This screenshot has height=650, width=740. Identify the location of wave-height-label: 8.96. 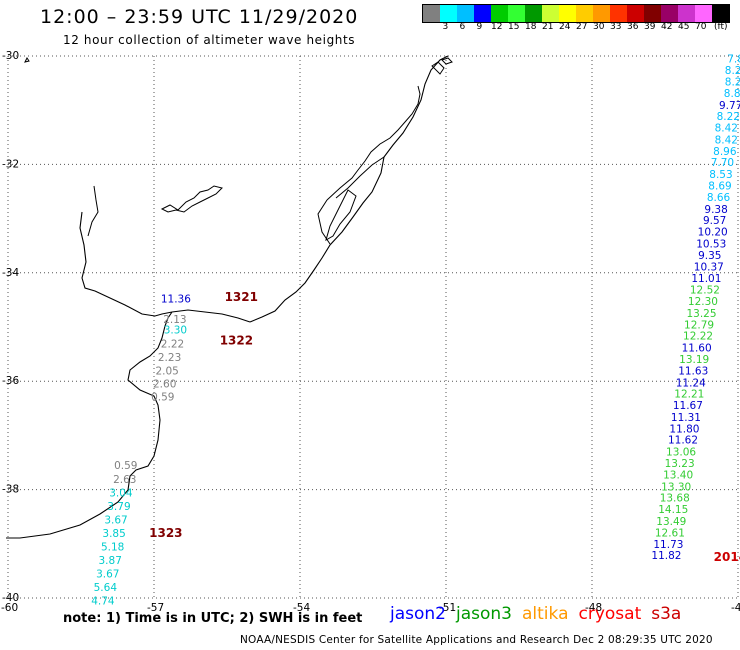
(725, 152).